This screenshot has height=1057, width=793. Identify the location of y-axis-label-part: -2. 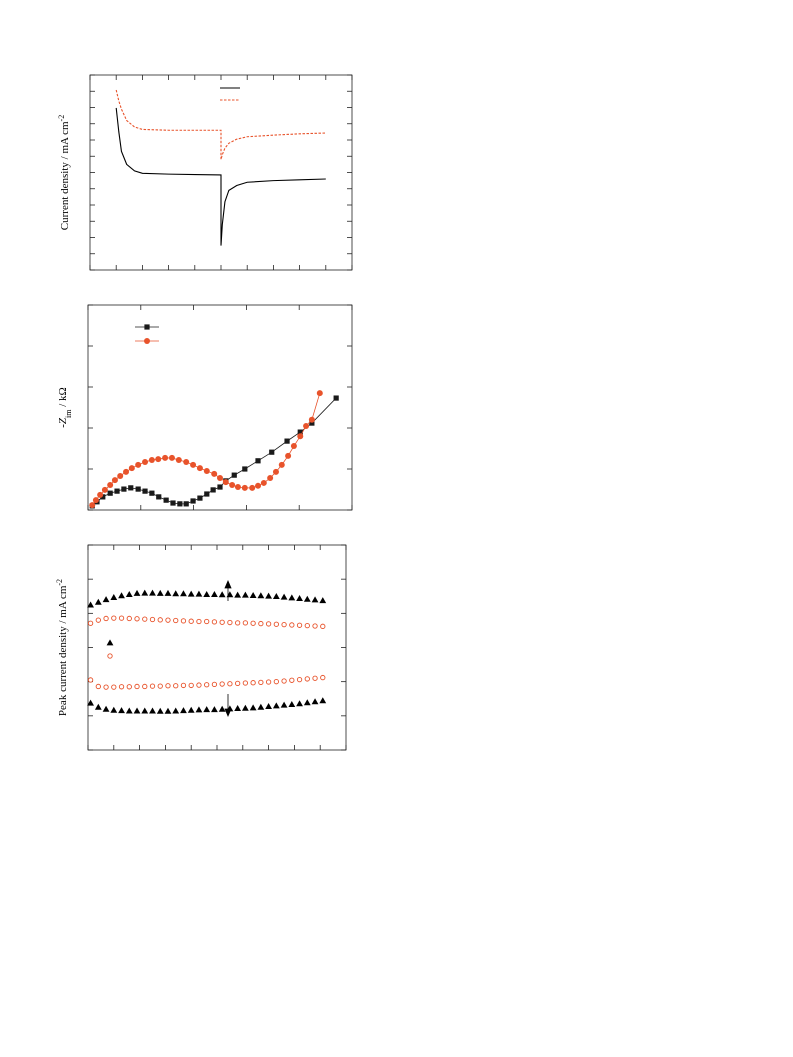
(59, 582).